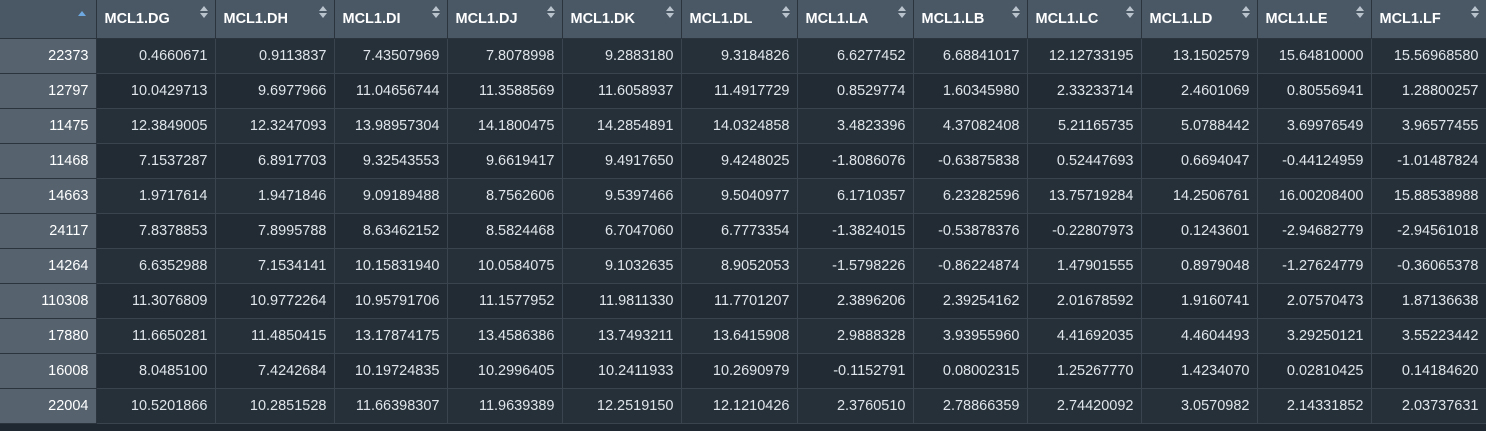 This screenshot has height=431, width=1486. What do you see at coordinates (391, 161) in the screenshot?
I see `table-cell: 9.32543553` at bounding box center [391, 161].